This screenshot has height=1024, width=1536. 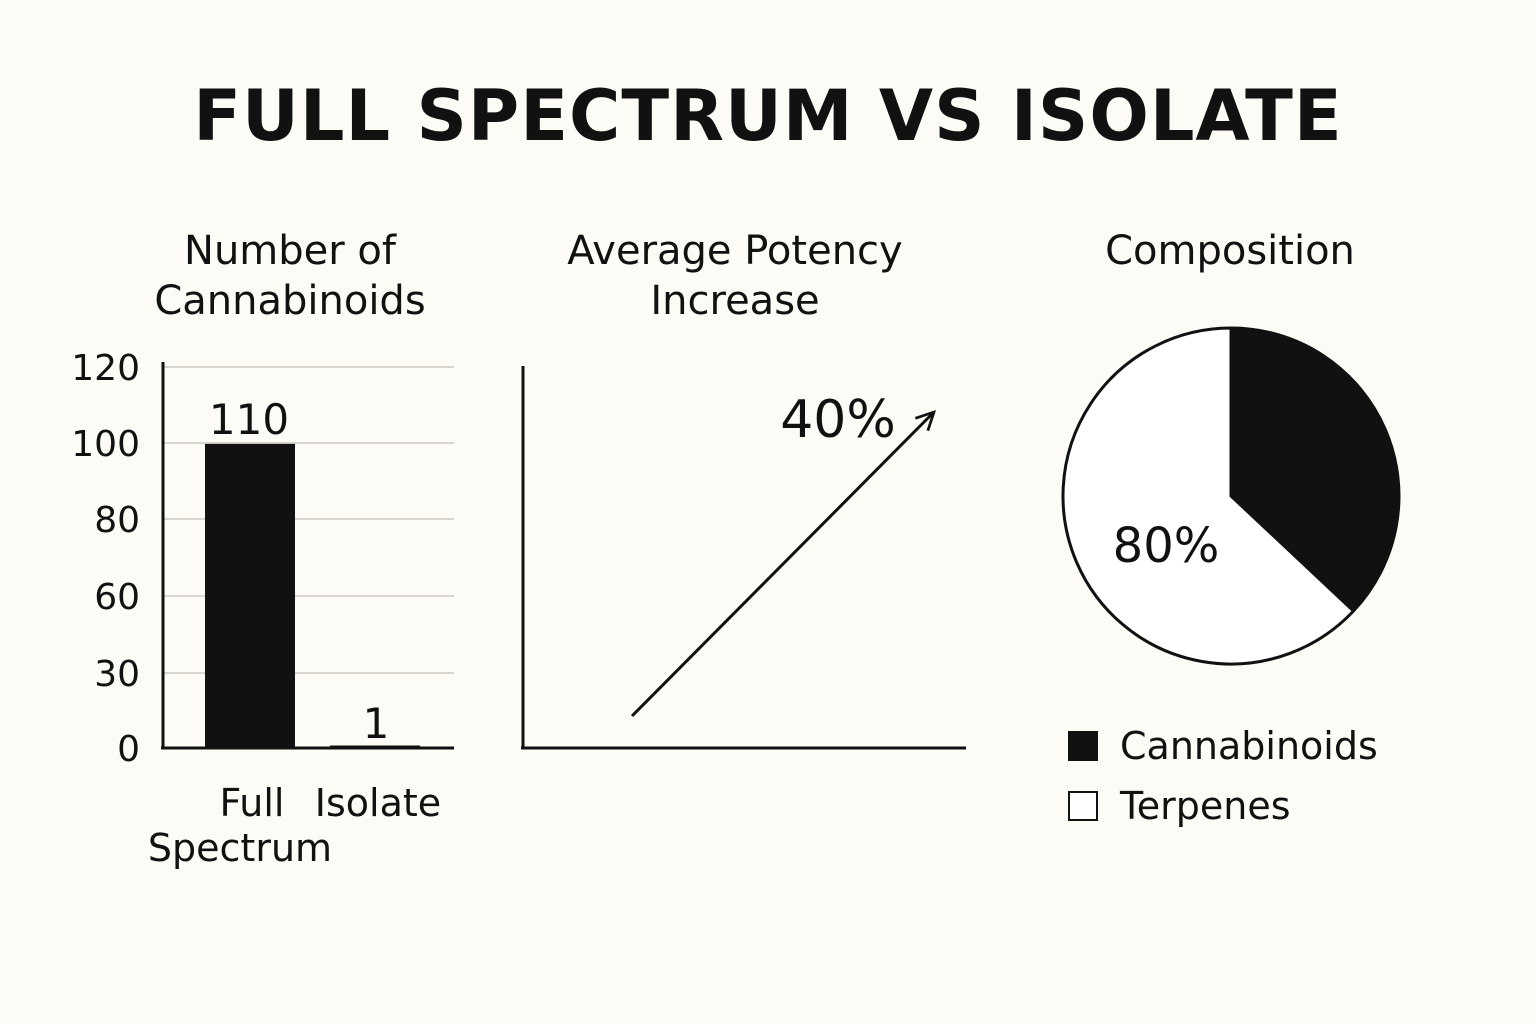 I want to click on category-label-full: Full, so click(x=252, y=803).